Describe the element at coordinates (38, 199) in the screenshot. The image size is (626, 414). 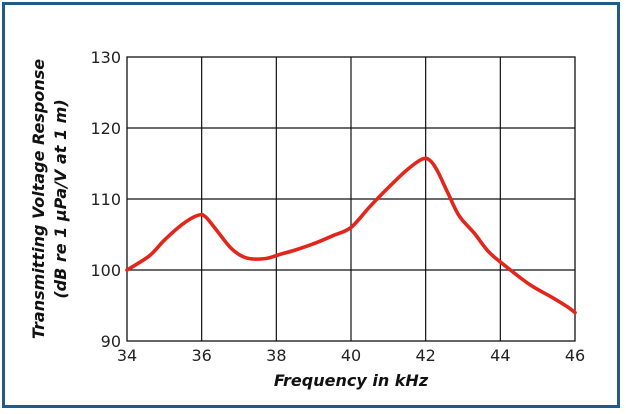
I see `y-axis-title-line-1: Transmitting Voltage Response` at that location.